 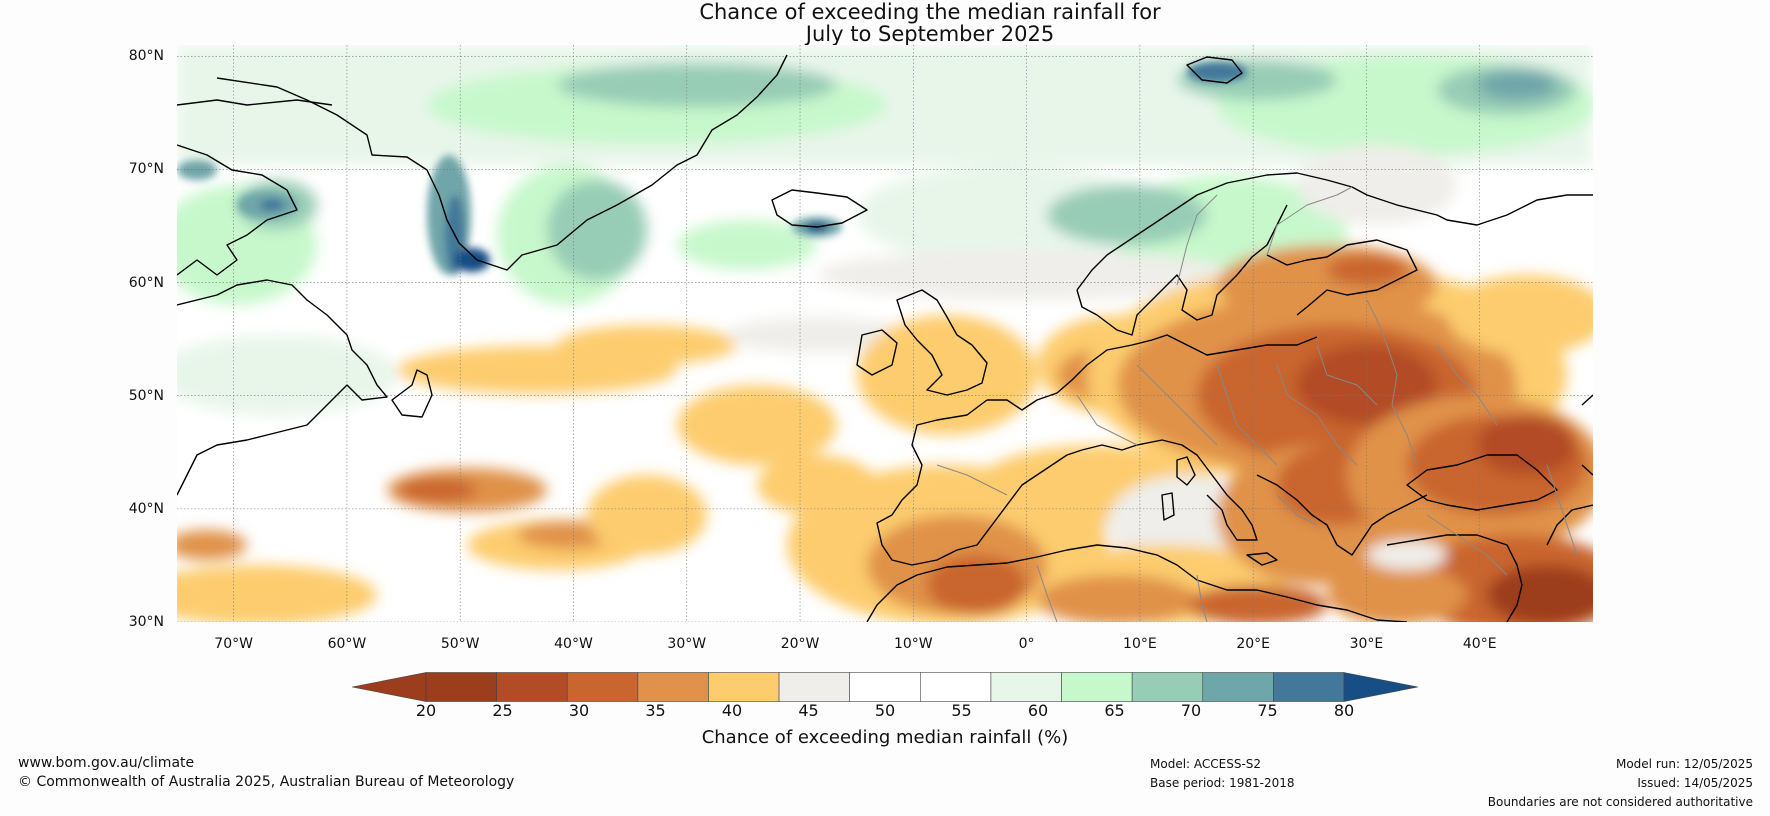 What do you see at coordinates (389, 687) in the screenshot?
I see `colorbar-under-arrow` at bounding box center [389, 687].